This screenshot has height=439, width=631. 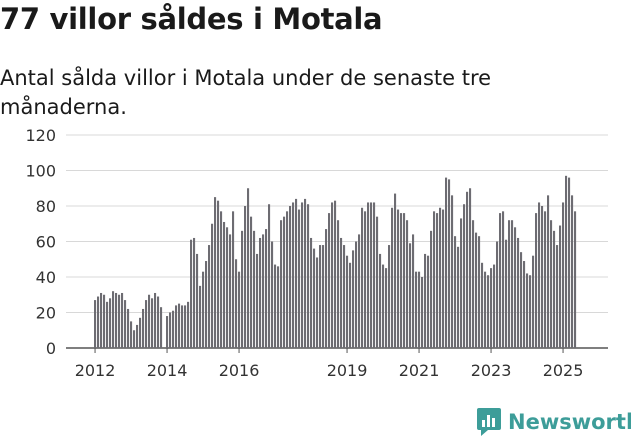 I want to click on logo-text: Newsworthy, so click(x=569, y=422).